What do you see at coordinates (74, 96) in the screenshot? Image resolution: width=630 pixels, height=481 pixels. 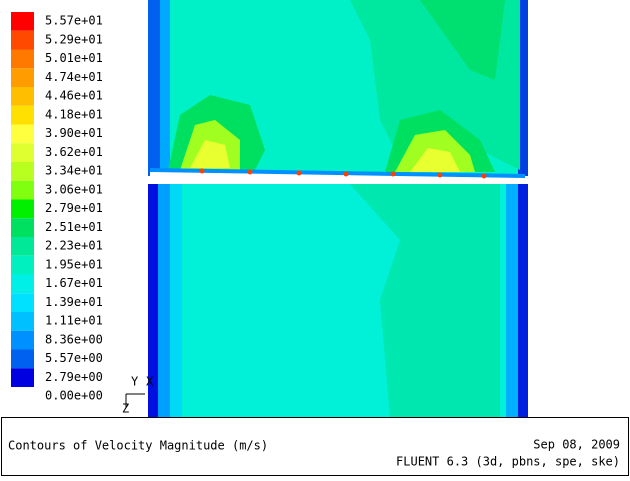 I see `colorbar-label: 4.46e+01` at bounding box center [74, 96].